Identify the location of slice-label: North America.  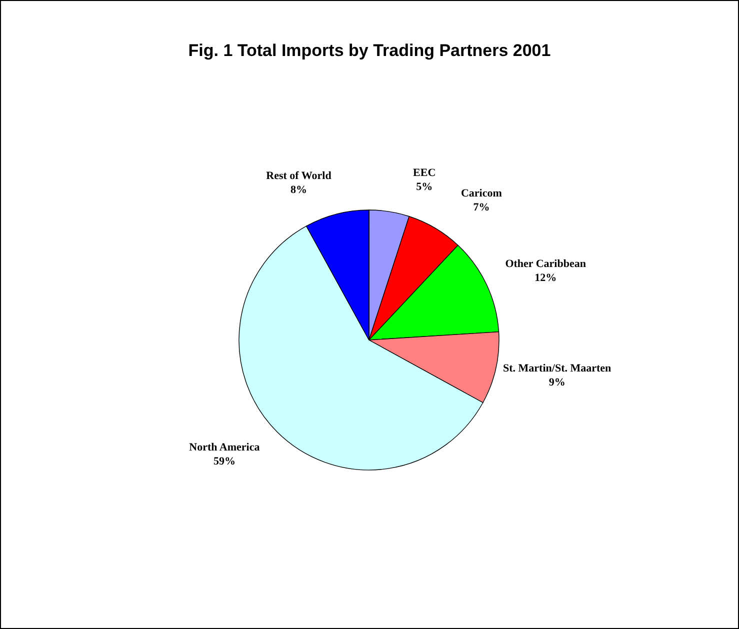
(224, 448).